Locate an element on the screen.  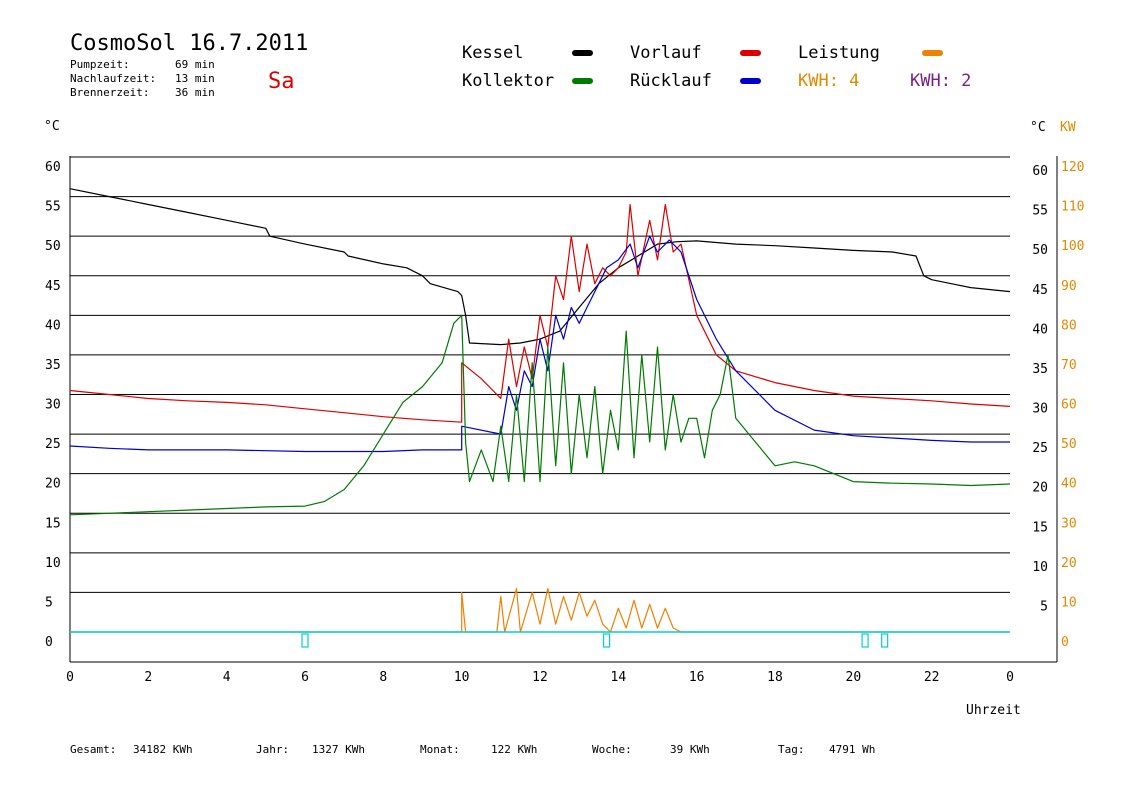
y-tick-label: 5 is located at coordinates (49, 602).